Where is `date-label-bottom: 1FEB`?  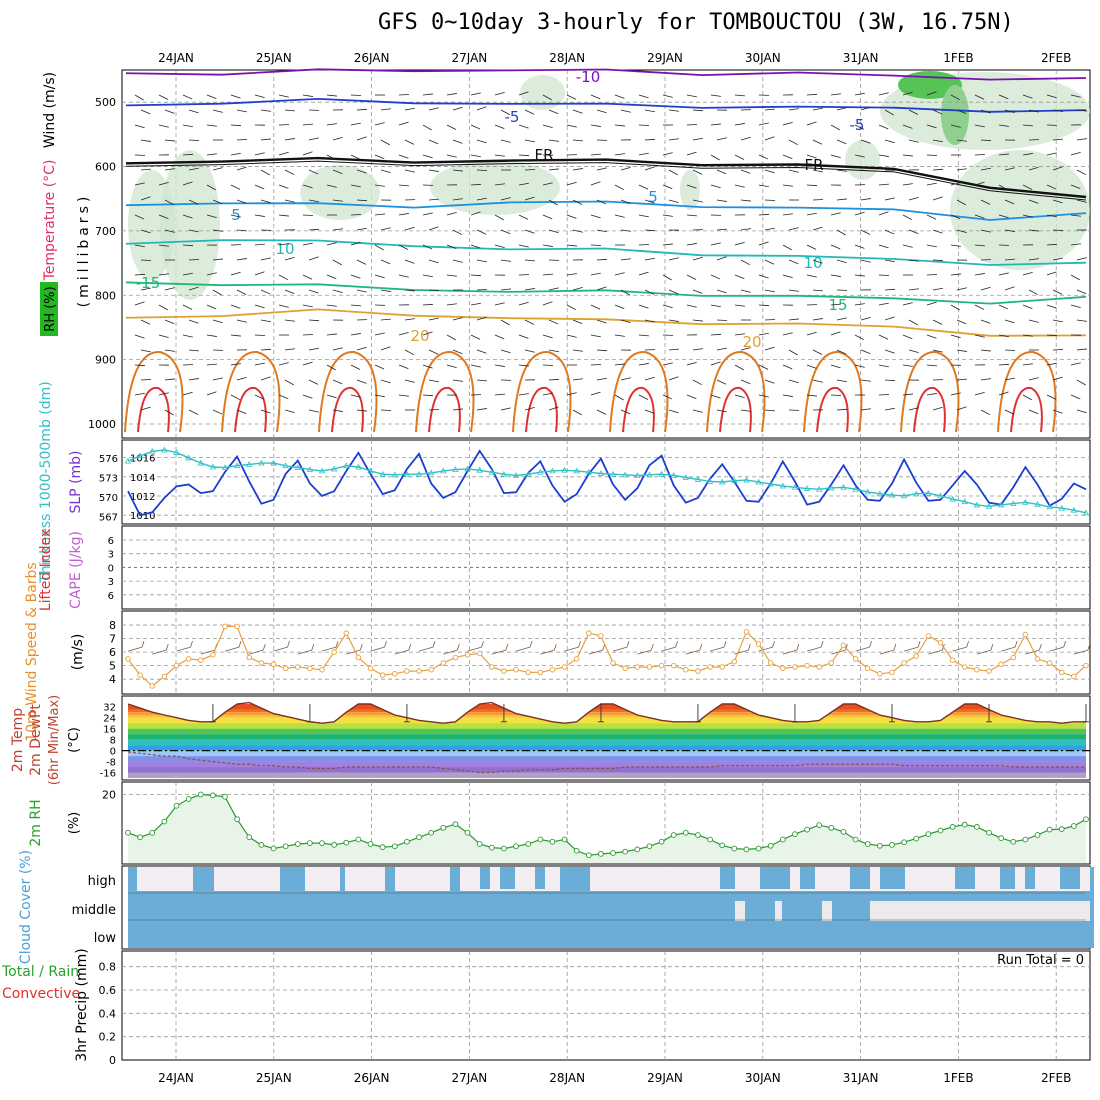 date-label-bottom: 1FEB is located at coordinates (958, 1078).